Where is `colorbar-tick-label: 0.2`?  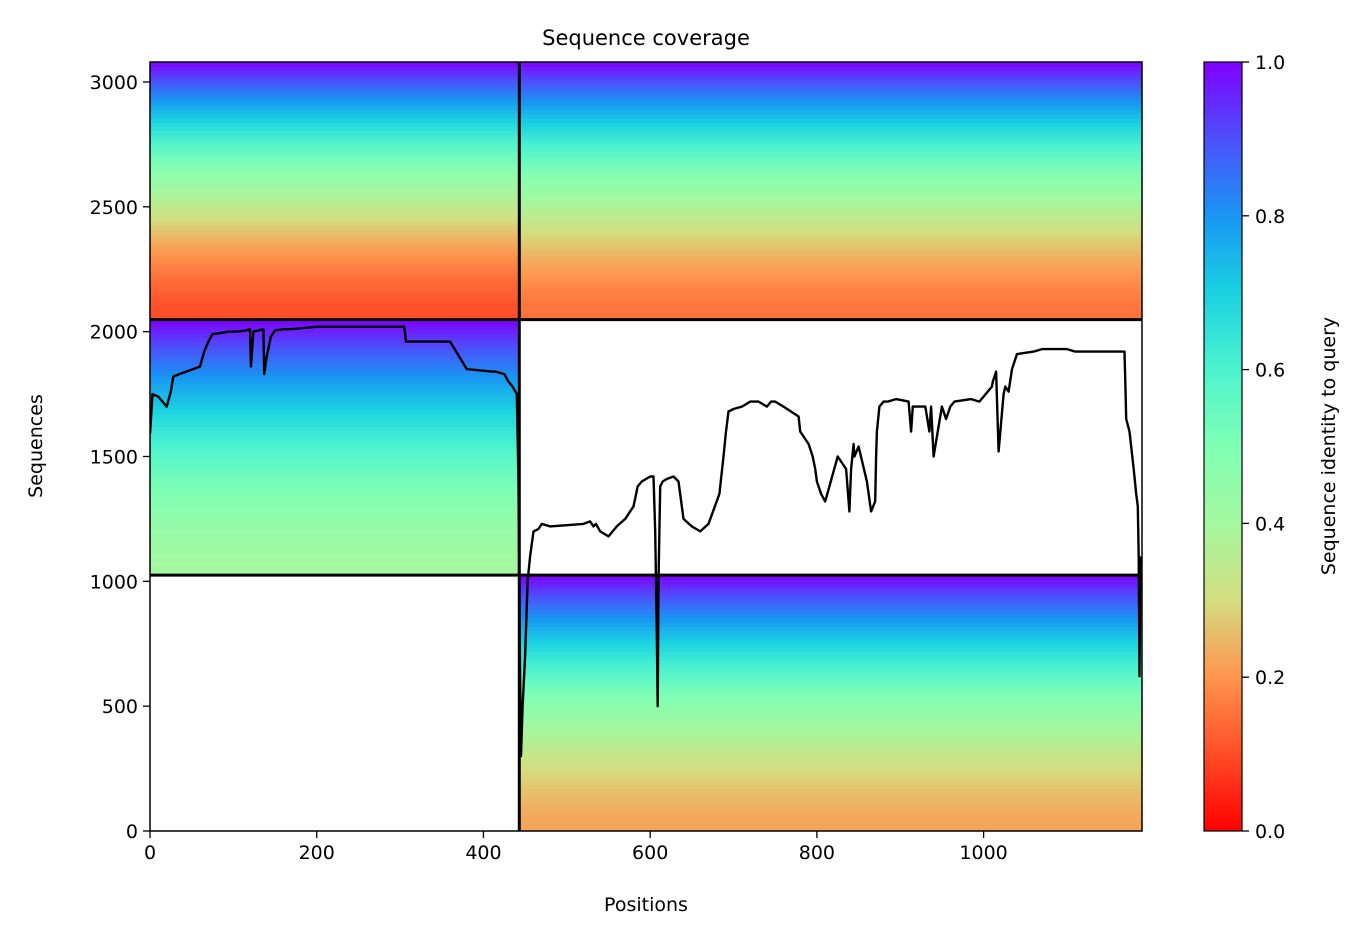 colorbar-tick-label: 0.2 is located at coordinates (1270, 678).